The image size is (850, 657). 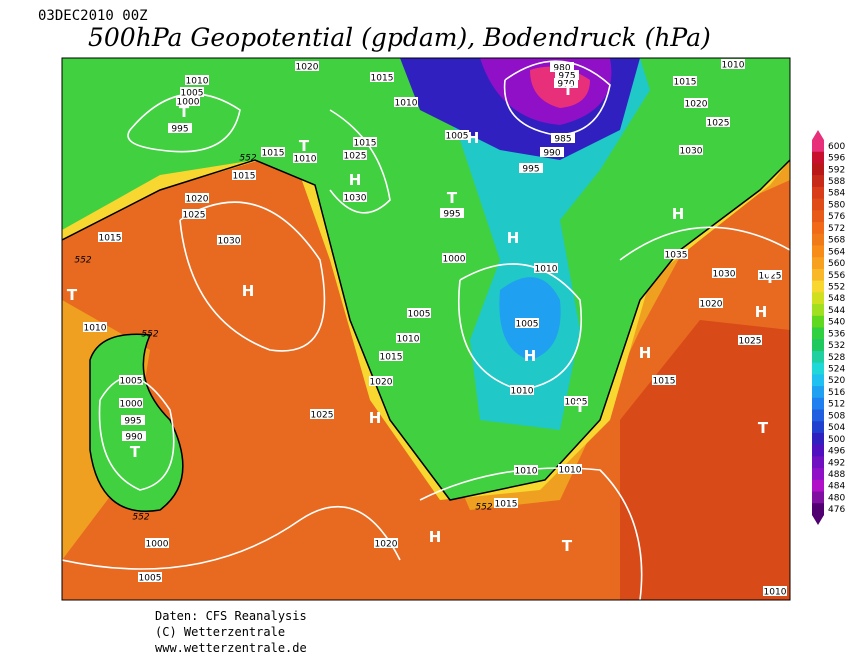 I want to click on legend-label: 520, so click(x=836, y=381).